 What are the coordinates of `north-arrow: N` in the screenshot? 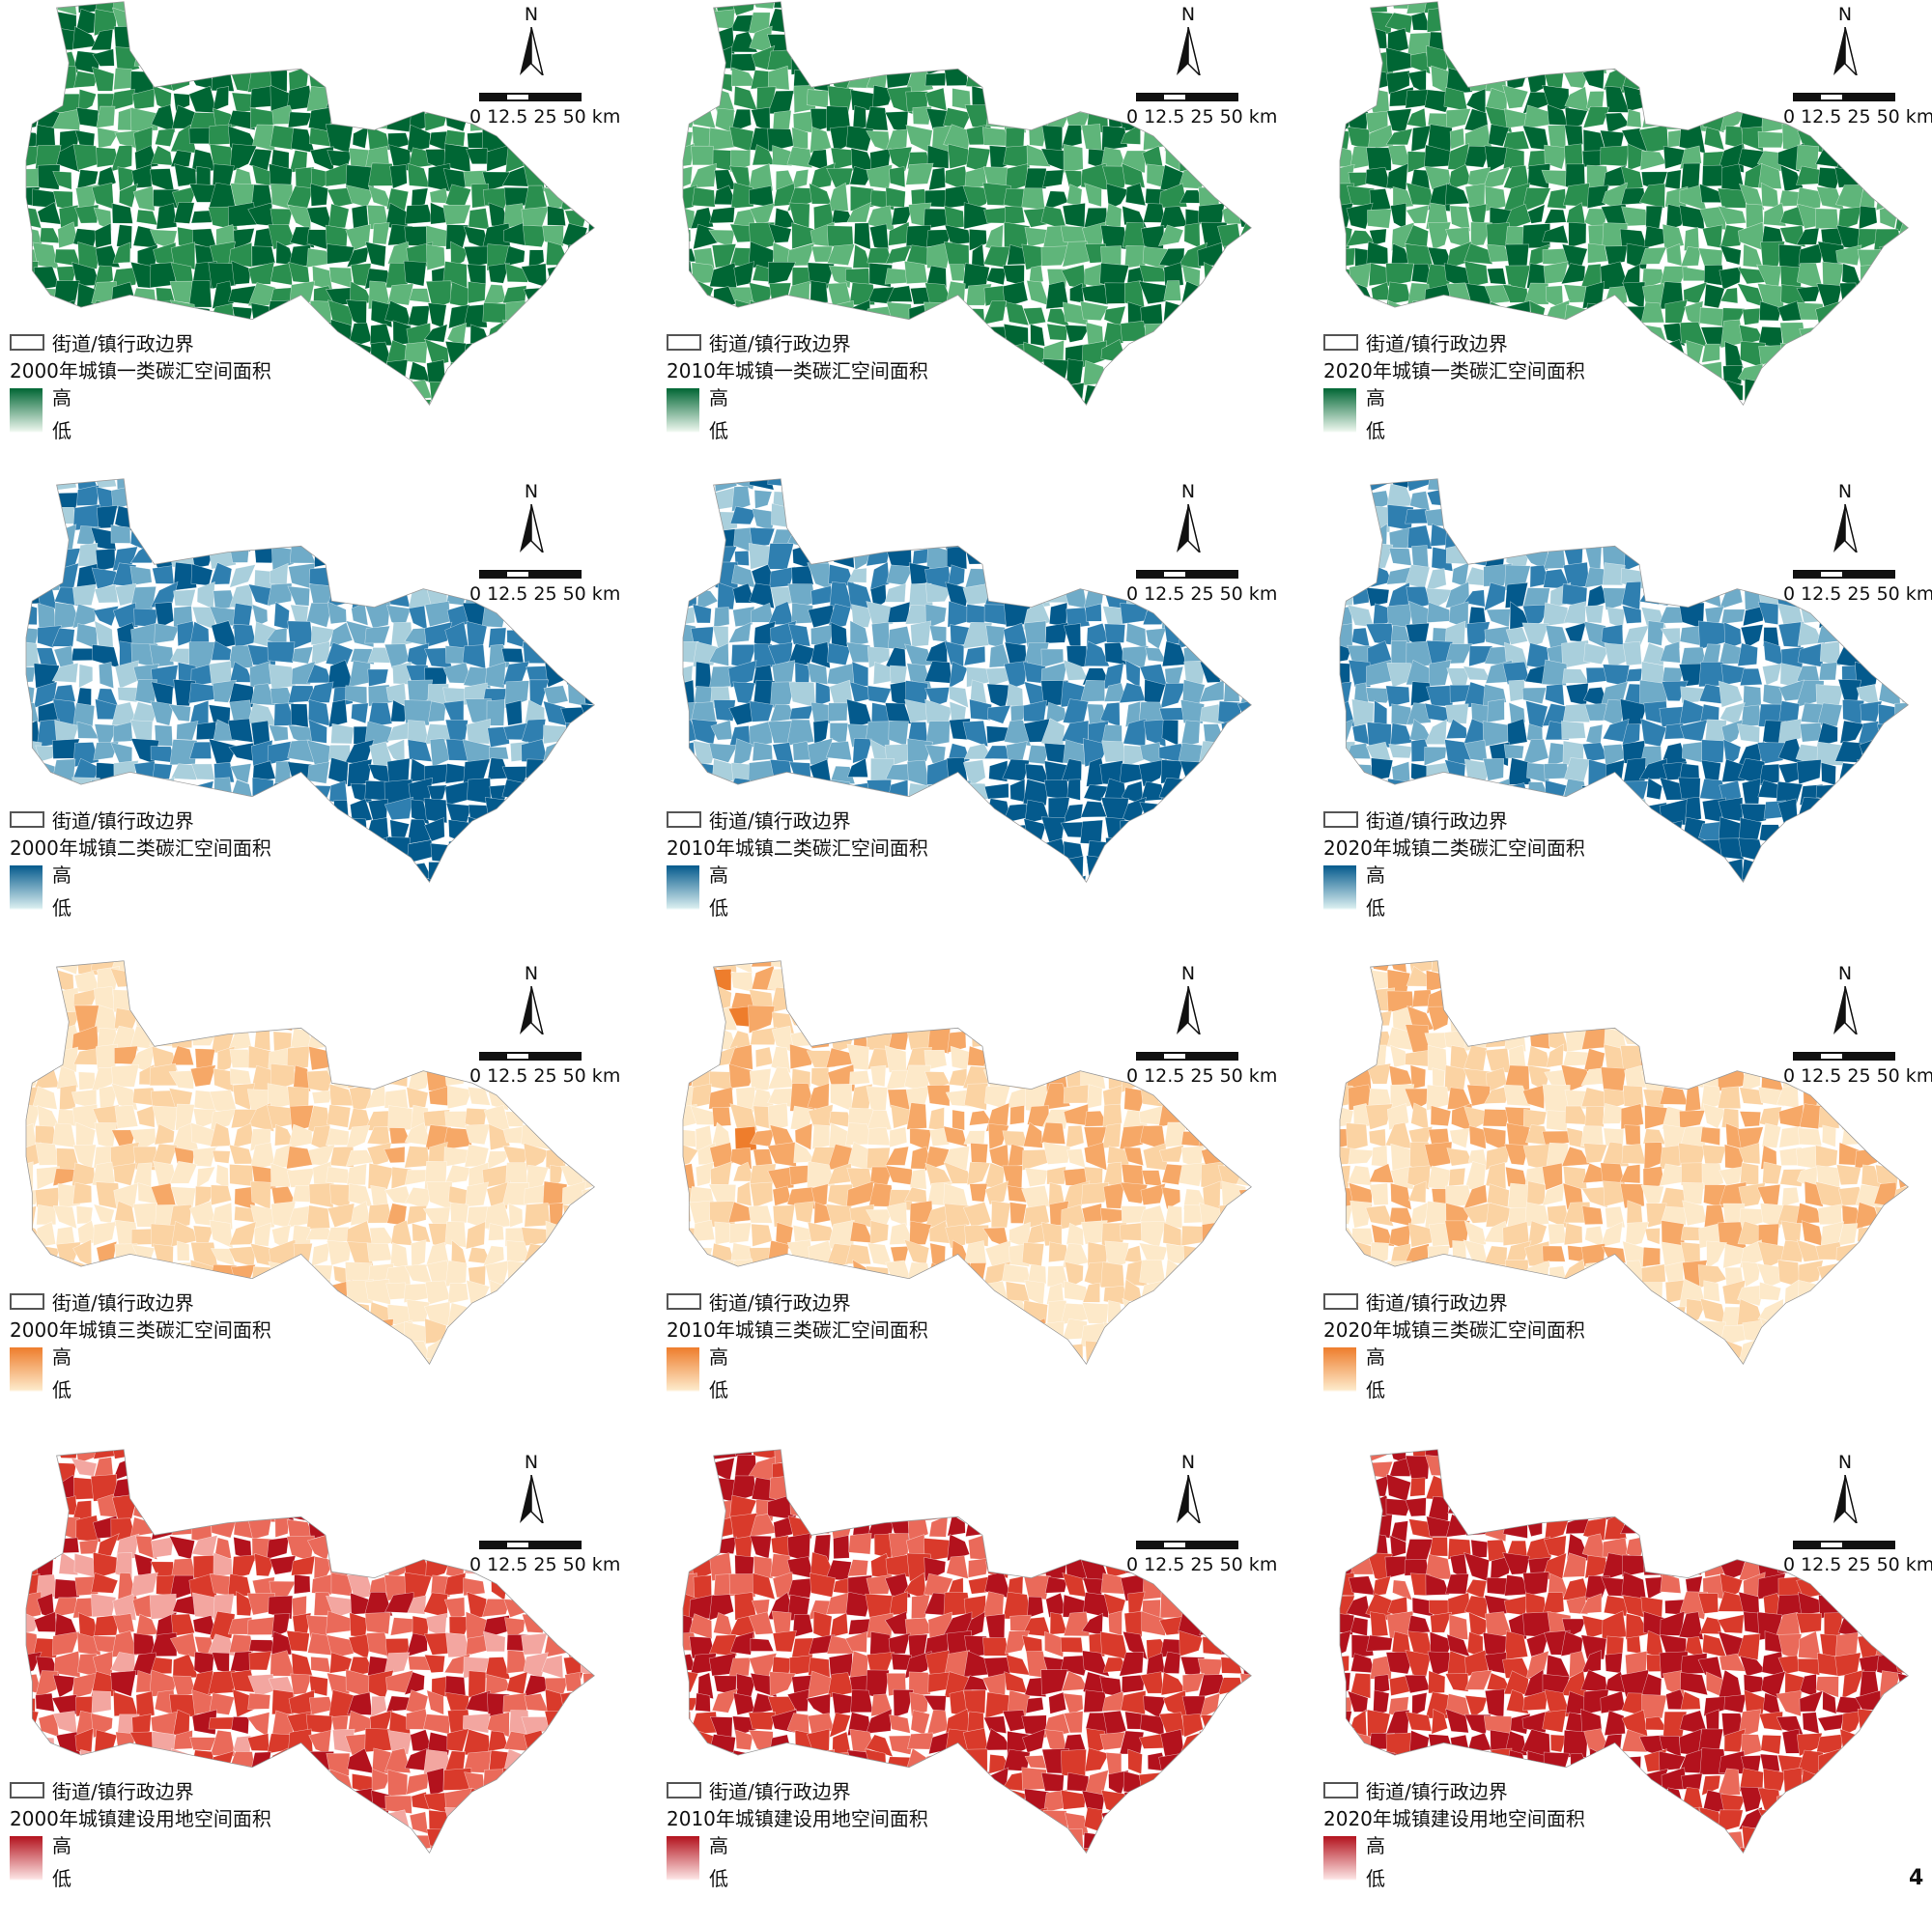 It's located at (1188, 516).